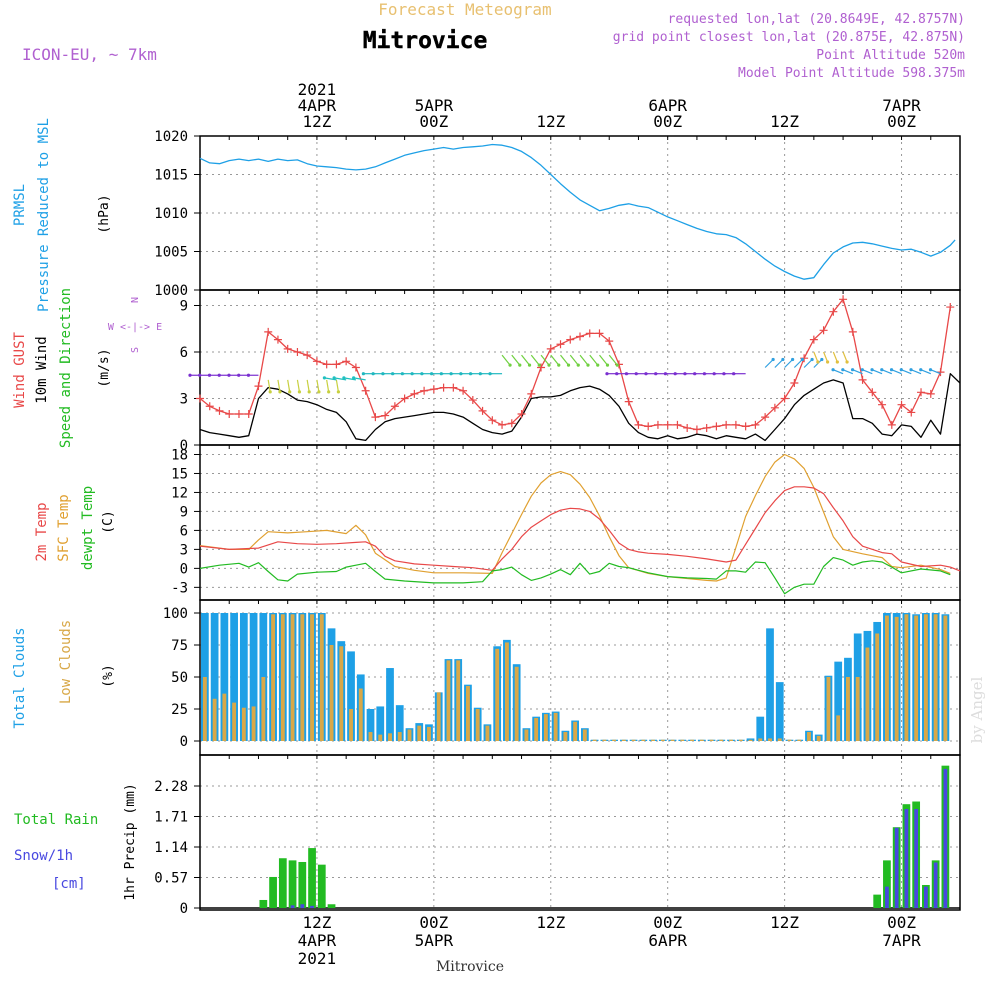 This screenshot has width=1000, height=1000. Describe the element at coordinates (20, 677) in the screenshot. I see `total-clouds-label: Total Clouds` at that location.